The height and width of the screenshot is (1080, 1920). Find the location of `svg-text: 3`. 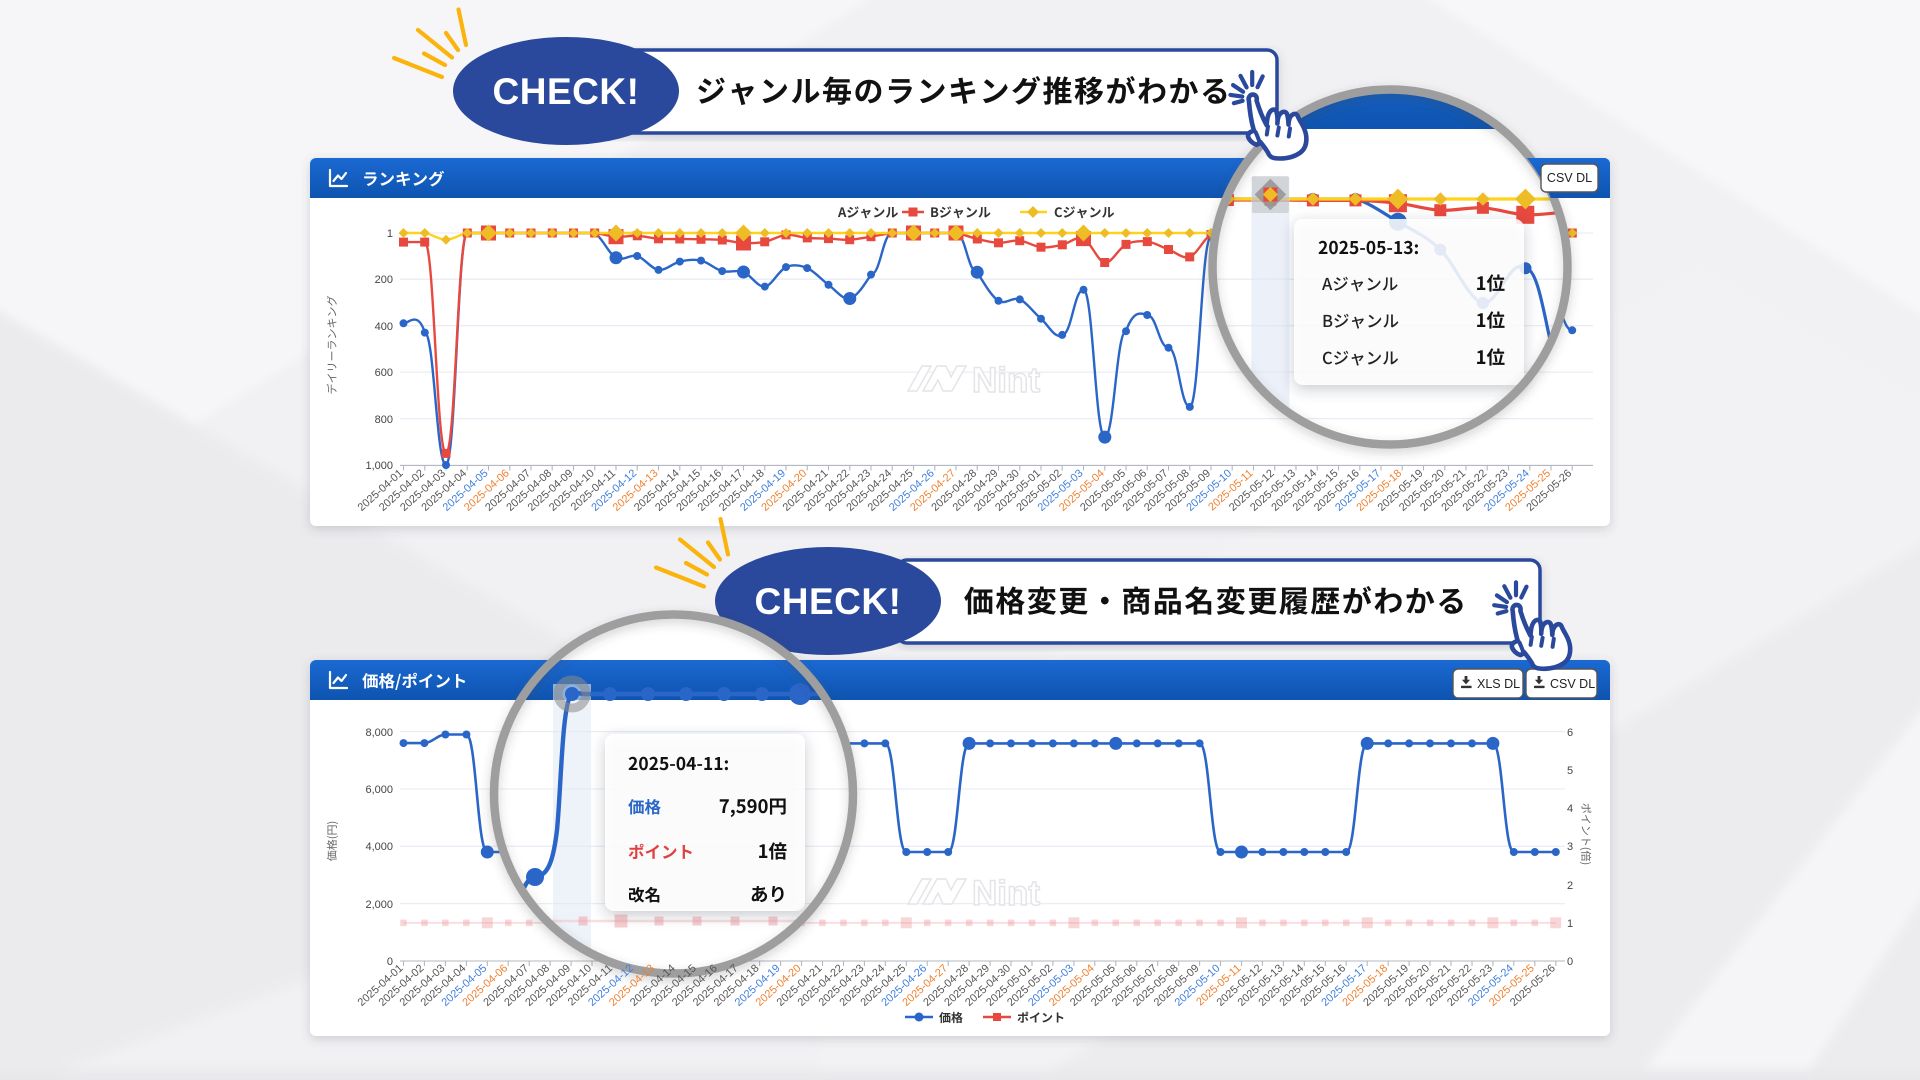

svg-text: 3 is located at coordinates (1570, 847).